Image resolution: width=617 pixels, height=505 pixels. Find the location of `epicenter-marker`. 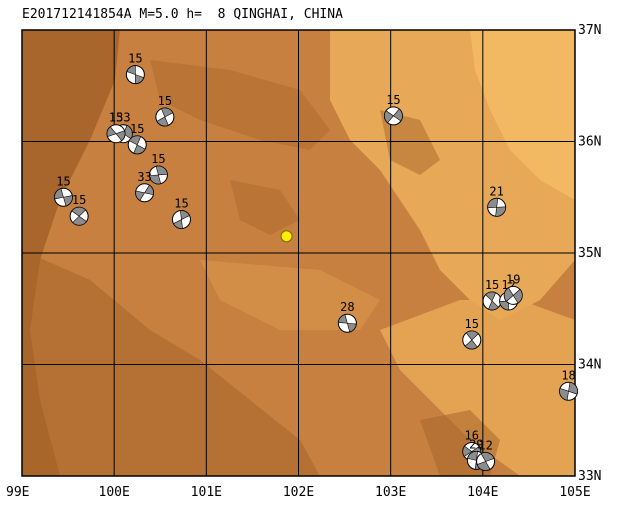

epicenter-marker is located at coordinates (286, 236).